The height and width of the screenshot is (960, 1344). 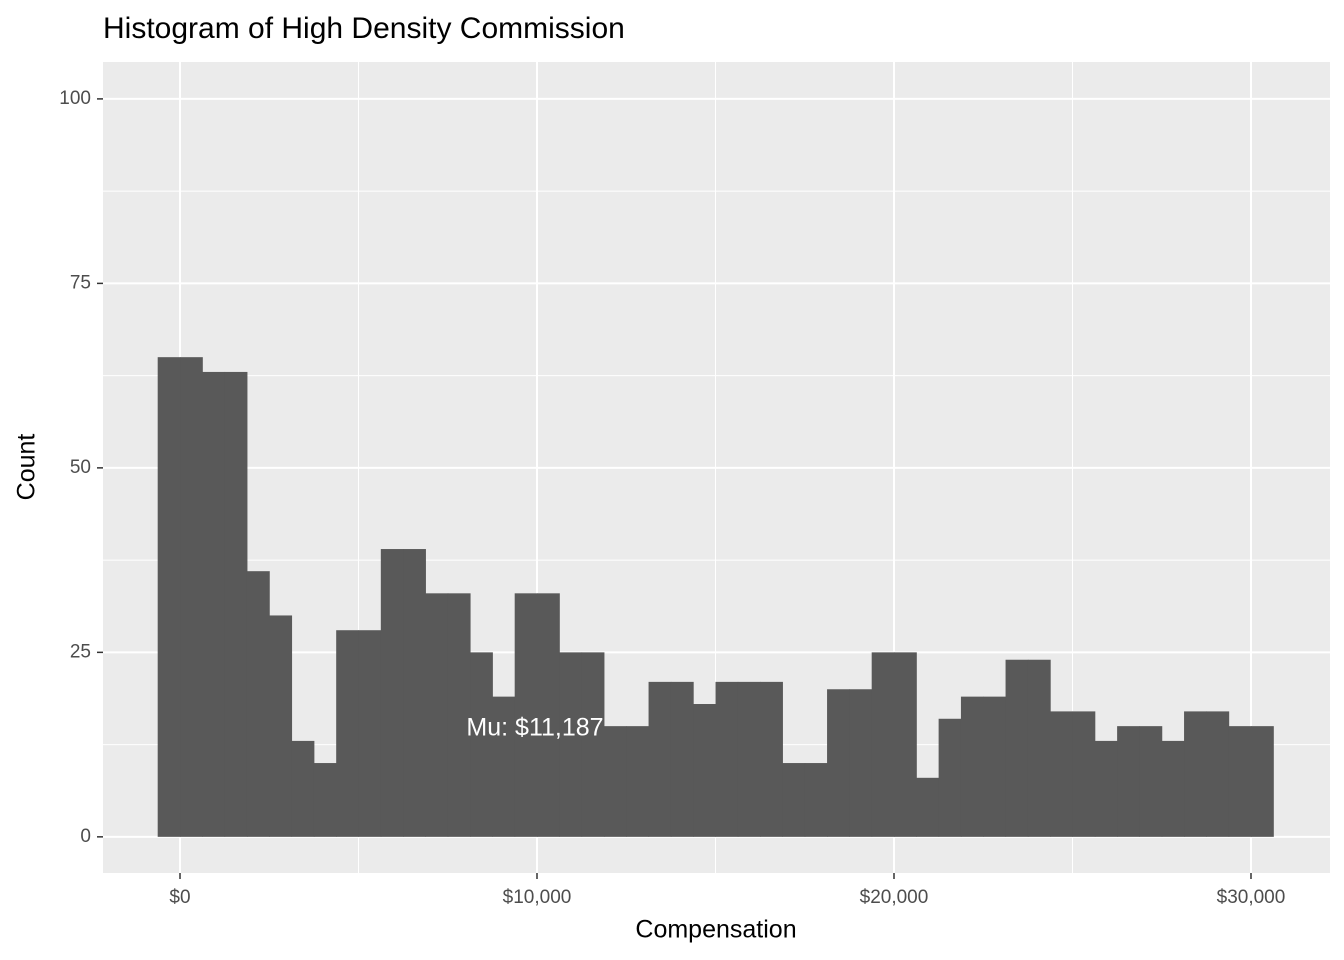 What do you see at coordinates (715, 930) in the screenshot?
I see `x-axis-title: Compensation` at bounding box center [715, 930].